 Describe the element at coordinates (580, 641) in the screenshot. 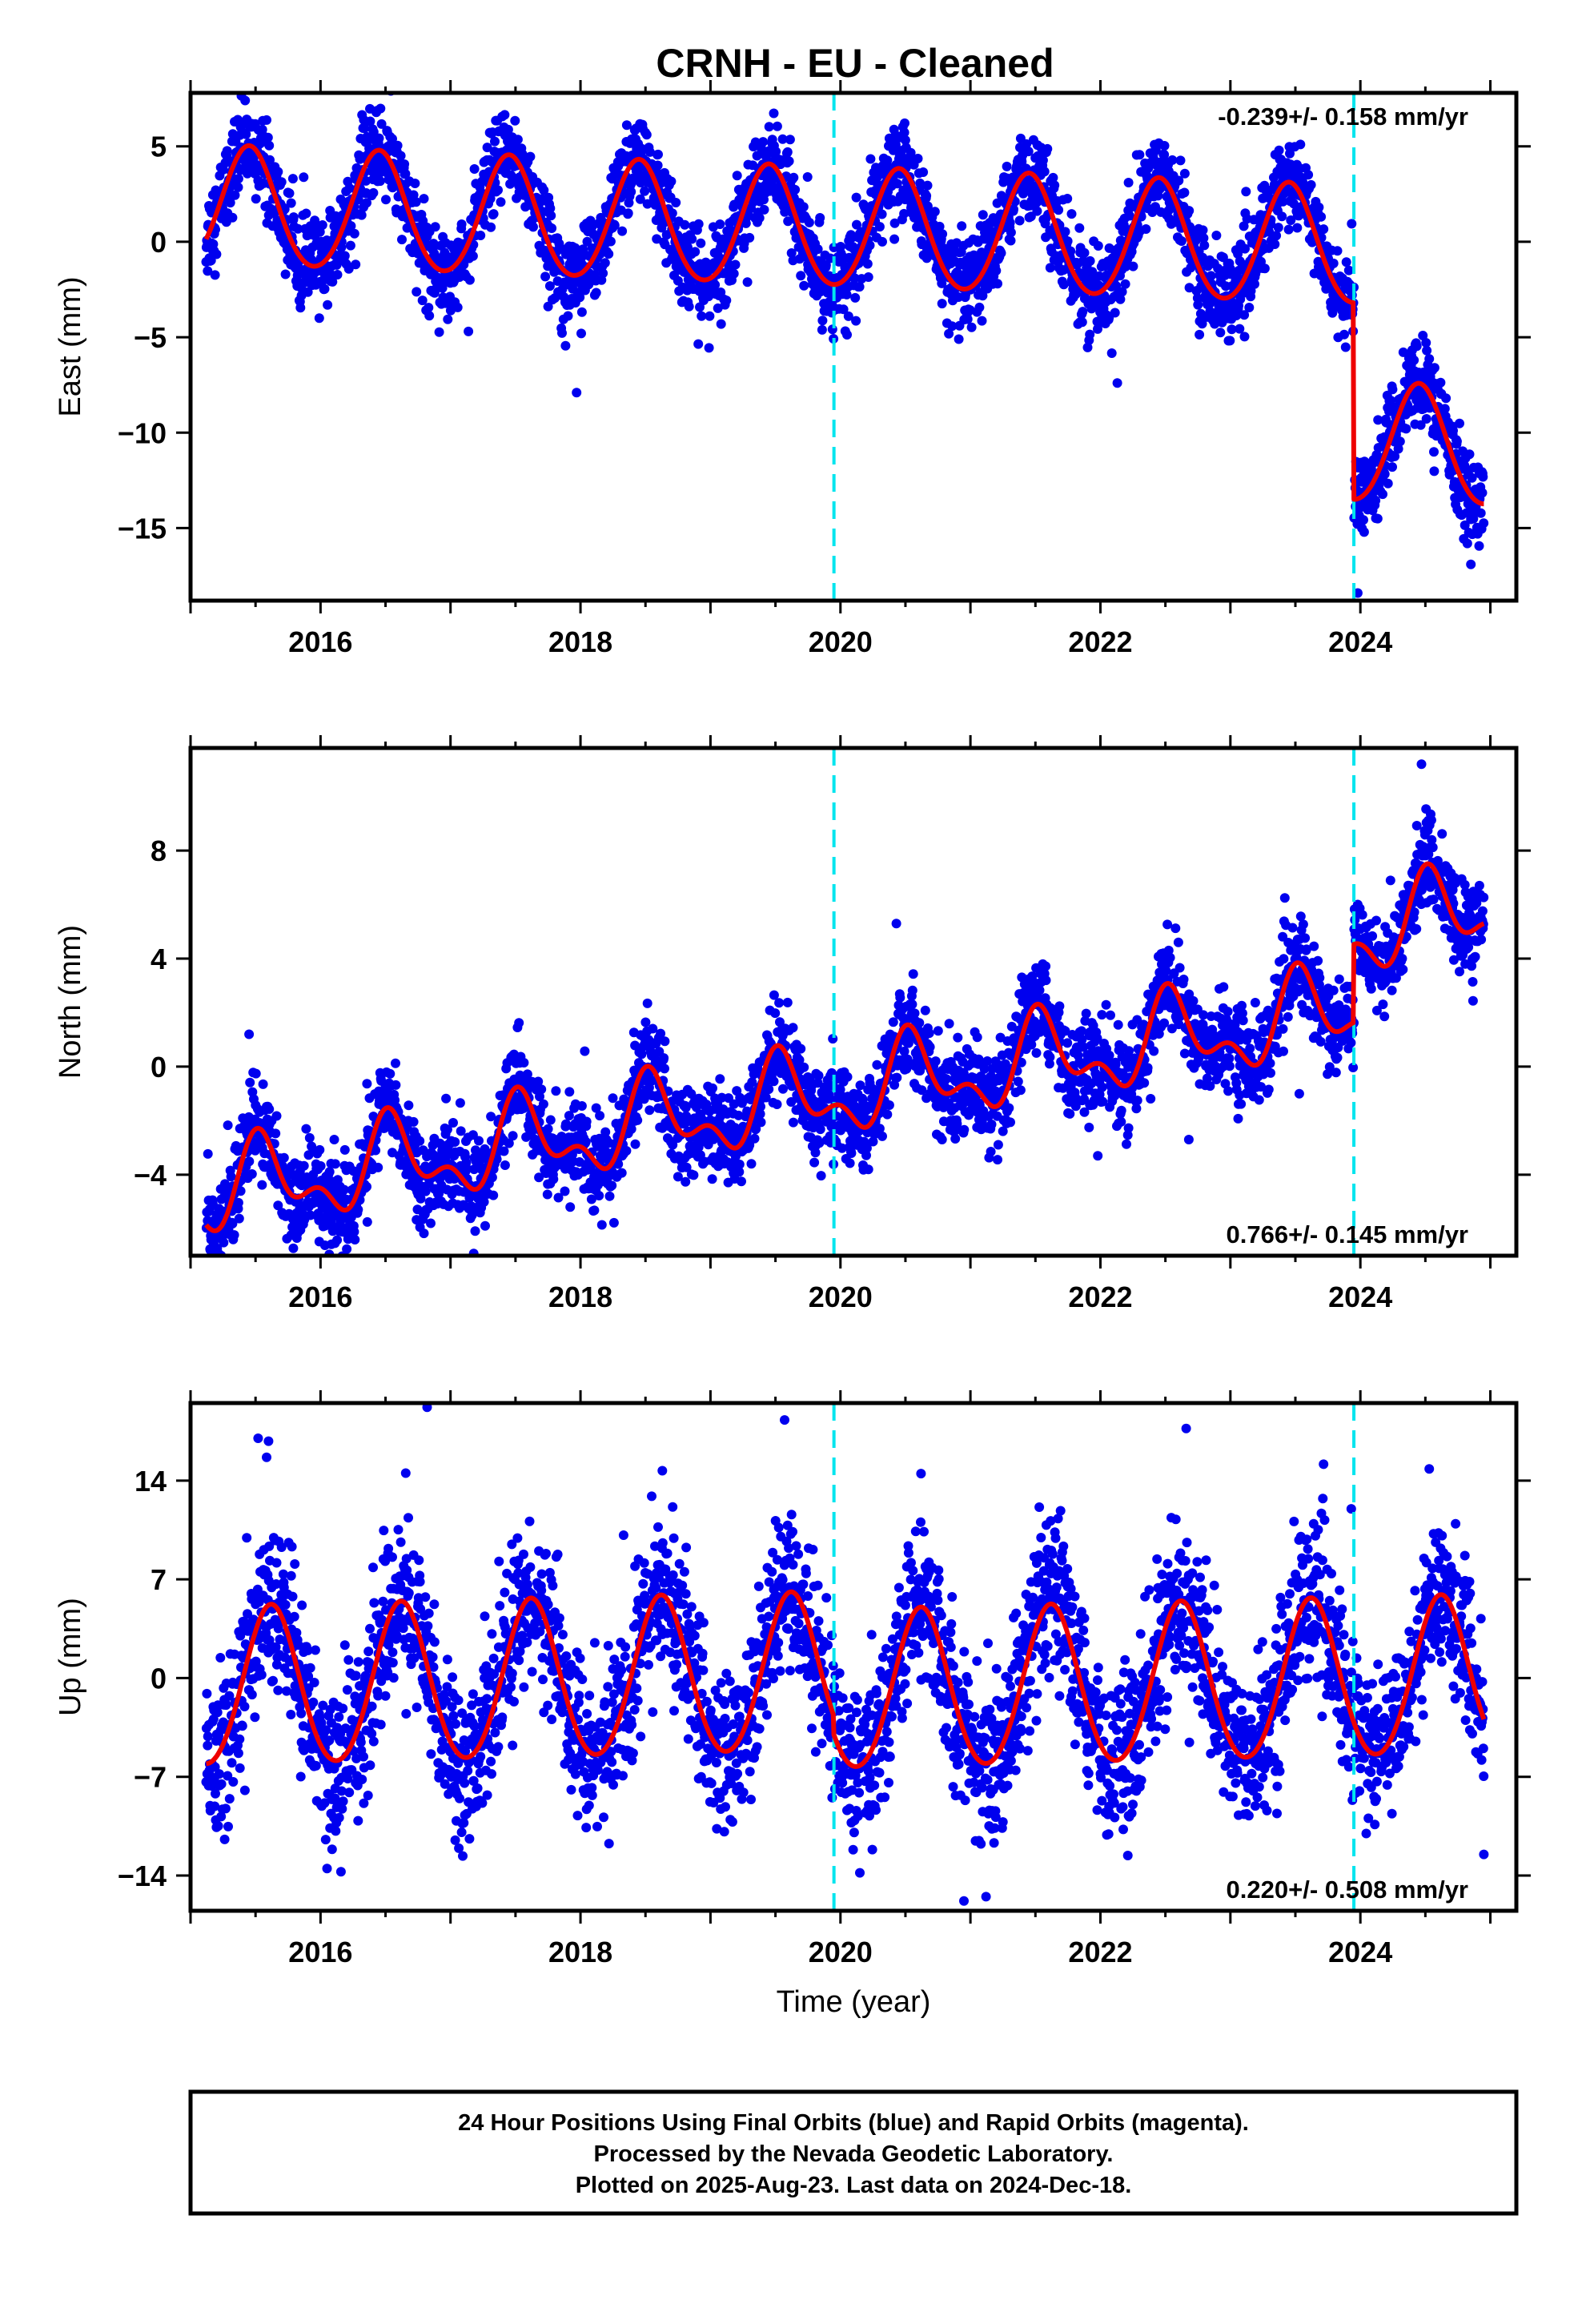

I see `x-tick-label: 2018` at that location.